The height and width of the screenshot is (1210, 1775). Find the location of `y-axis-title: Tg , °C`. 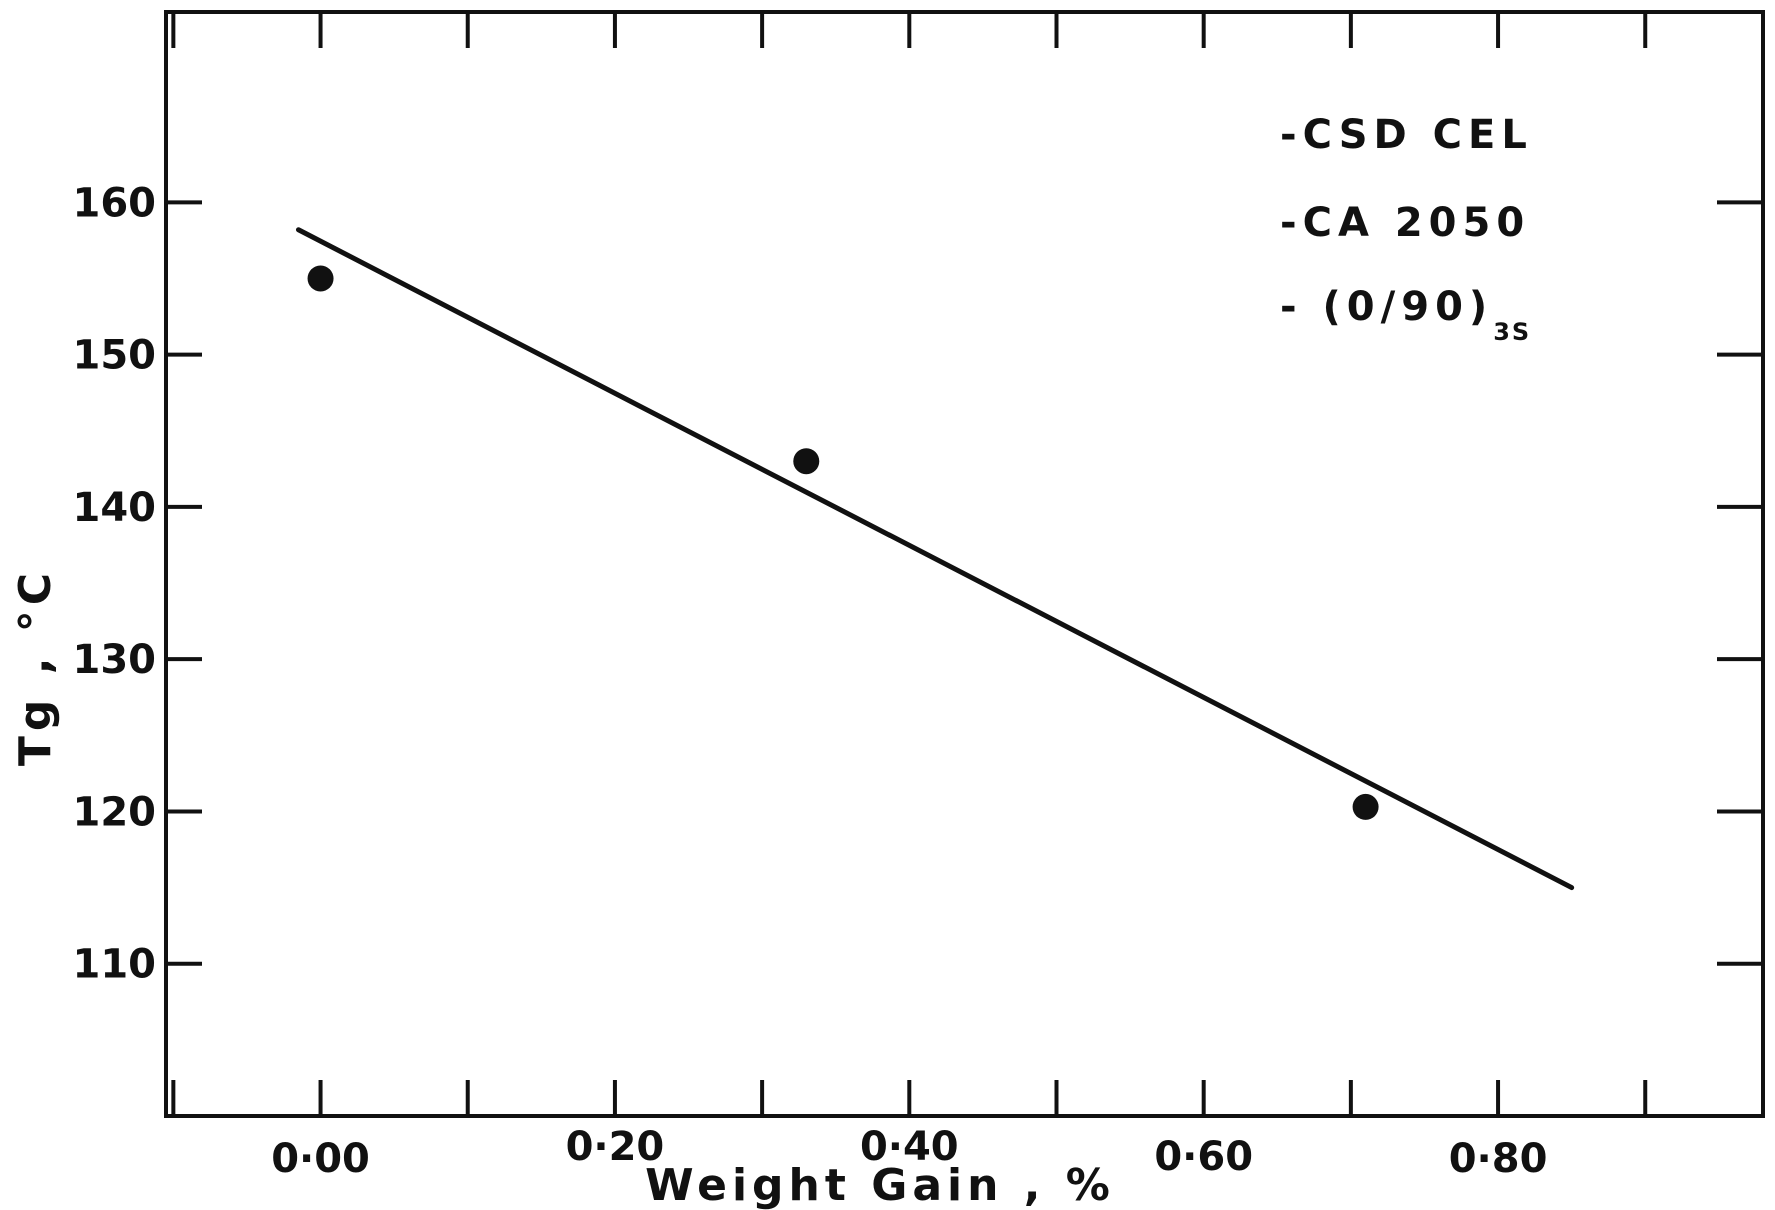

y-axis-title: Tg , °C is located at coordinates (35, 667).